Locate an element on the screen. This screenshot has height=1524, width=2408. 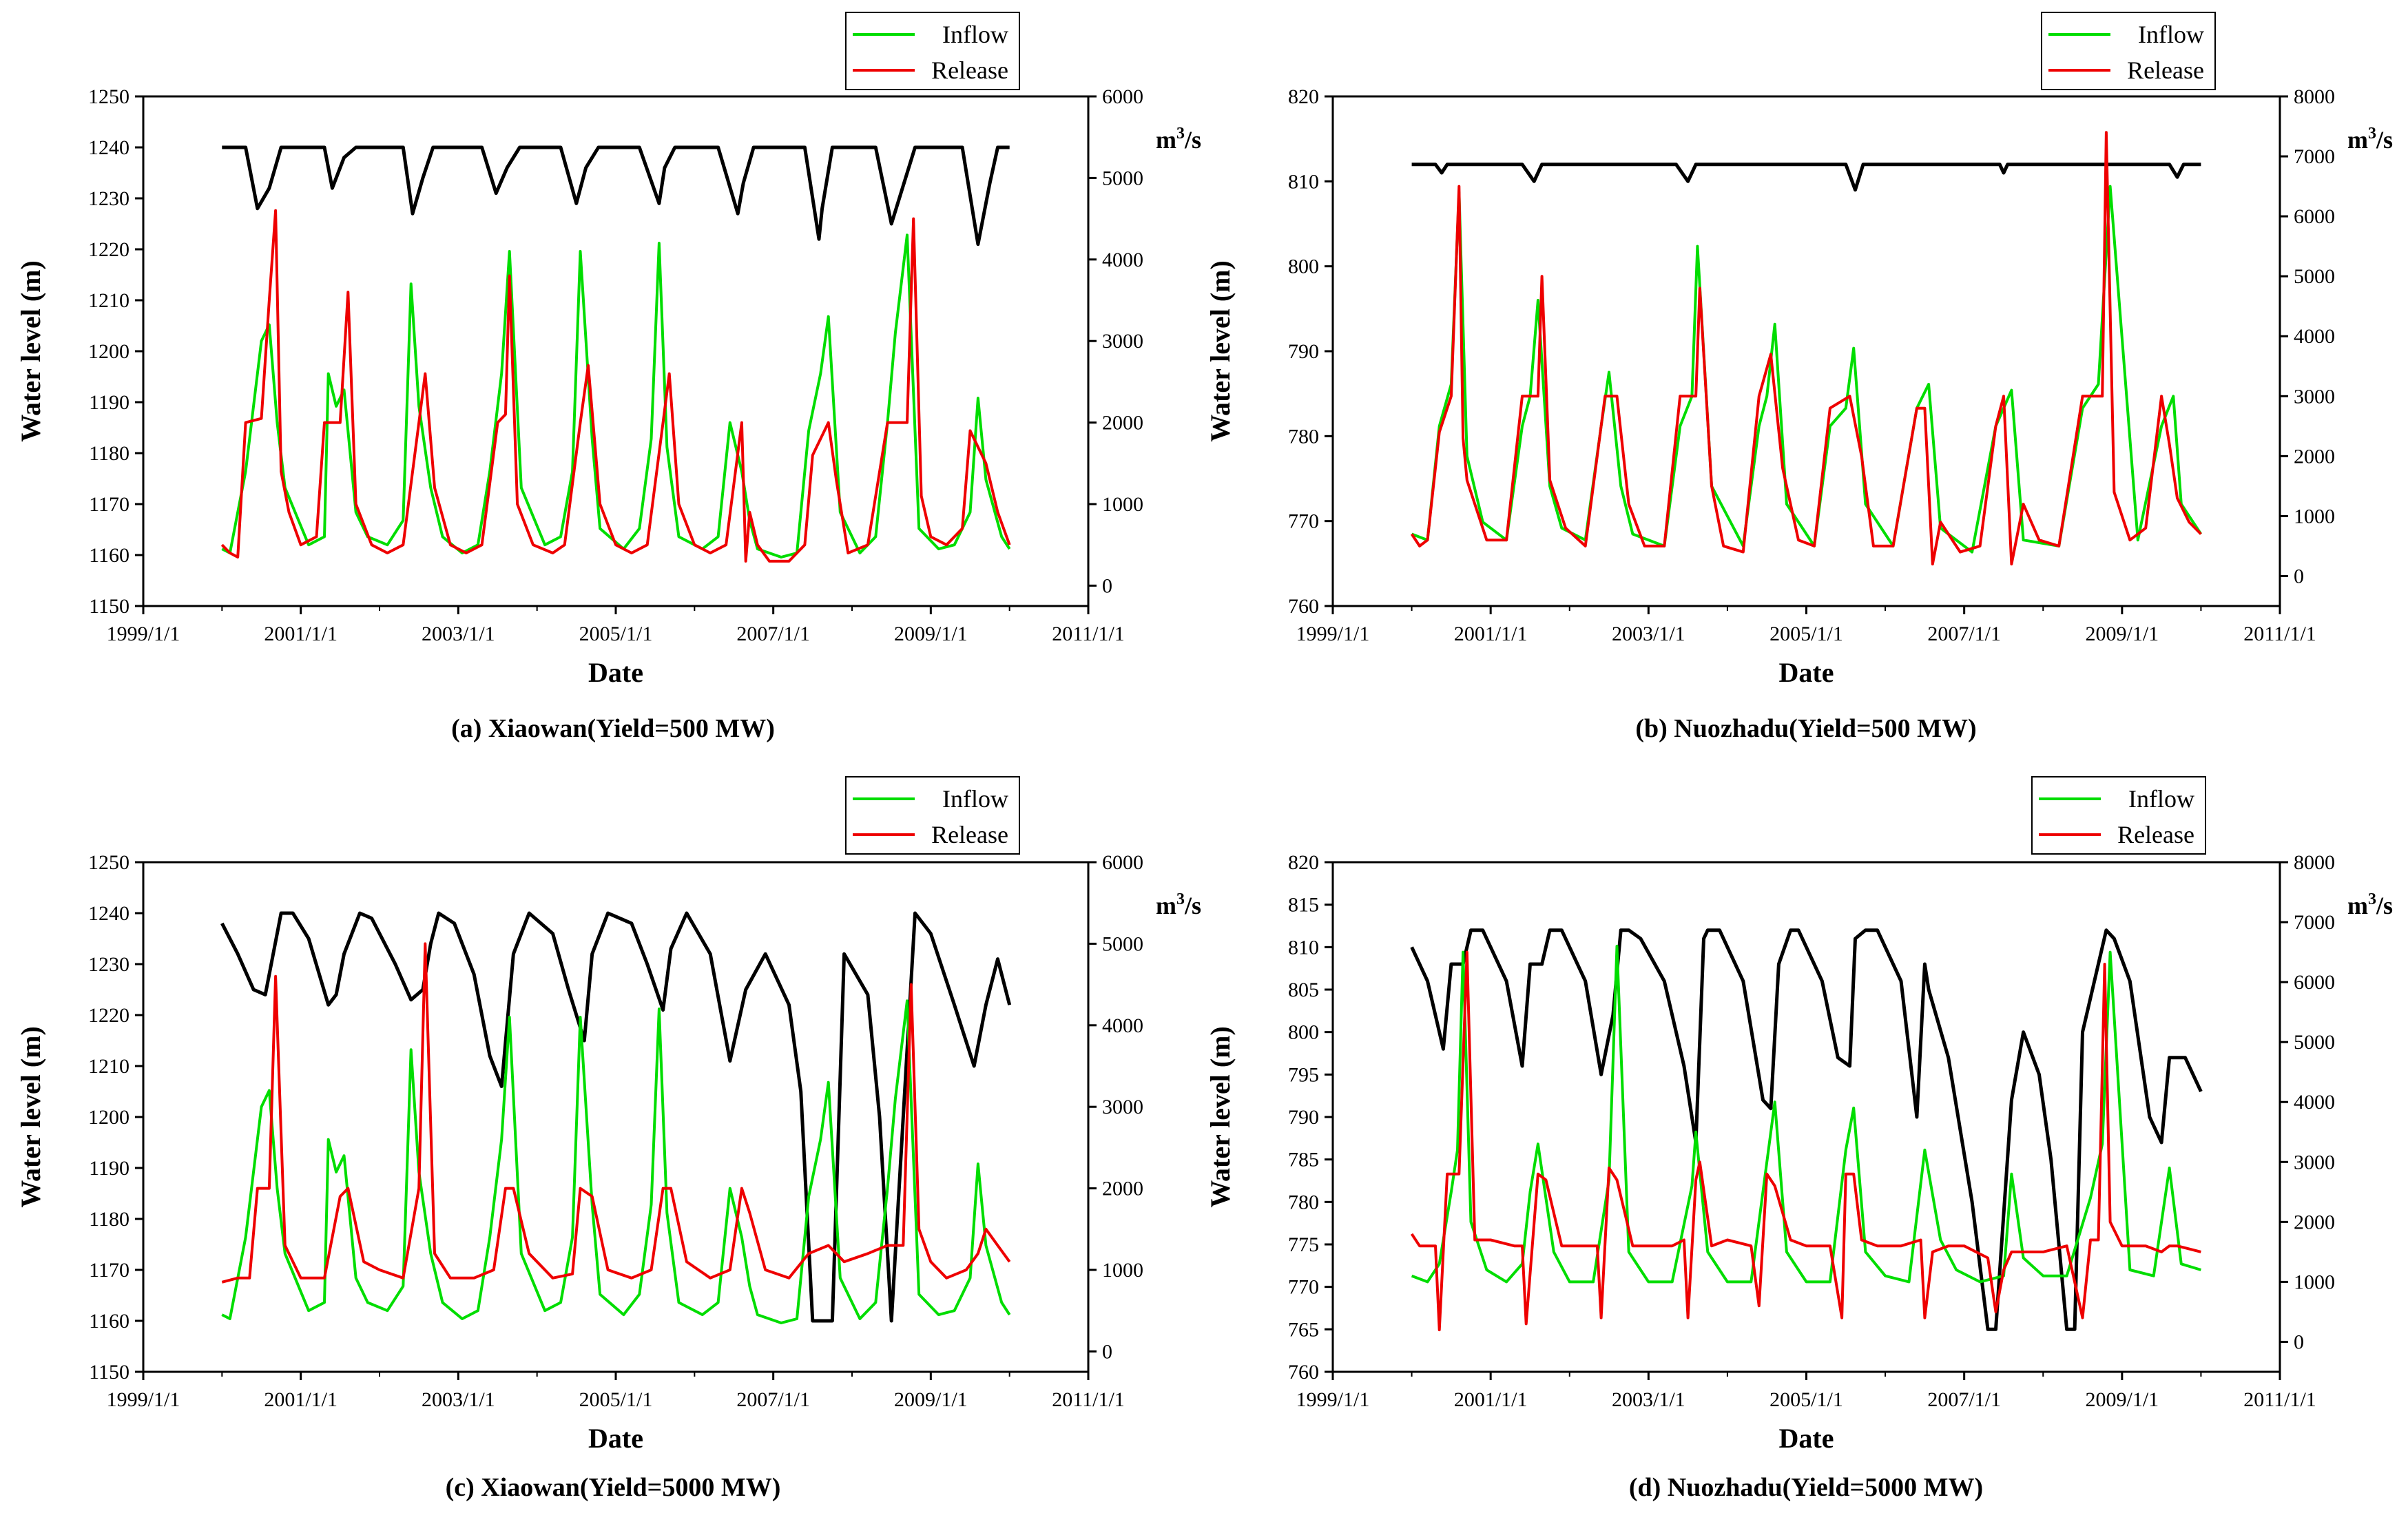
y-tick-label: 795 is located at coordinates (1303, 1074).